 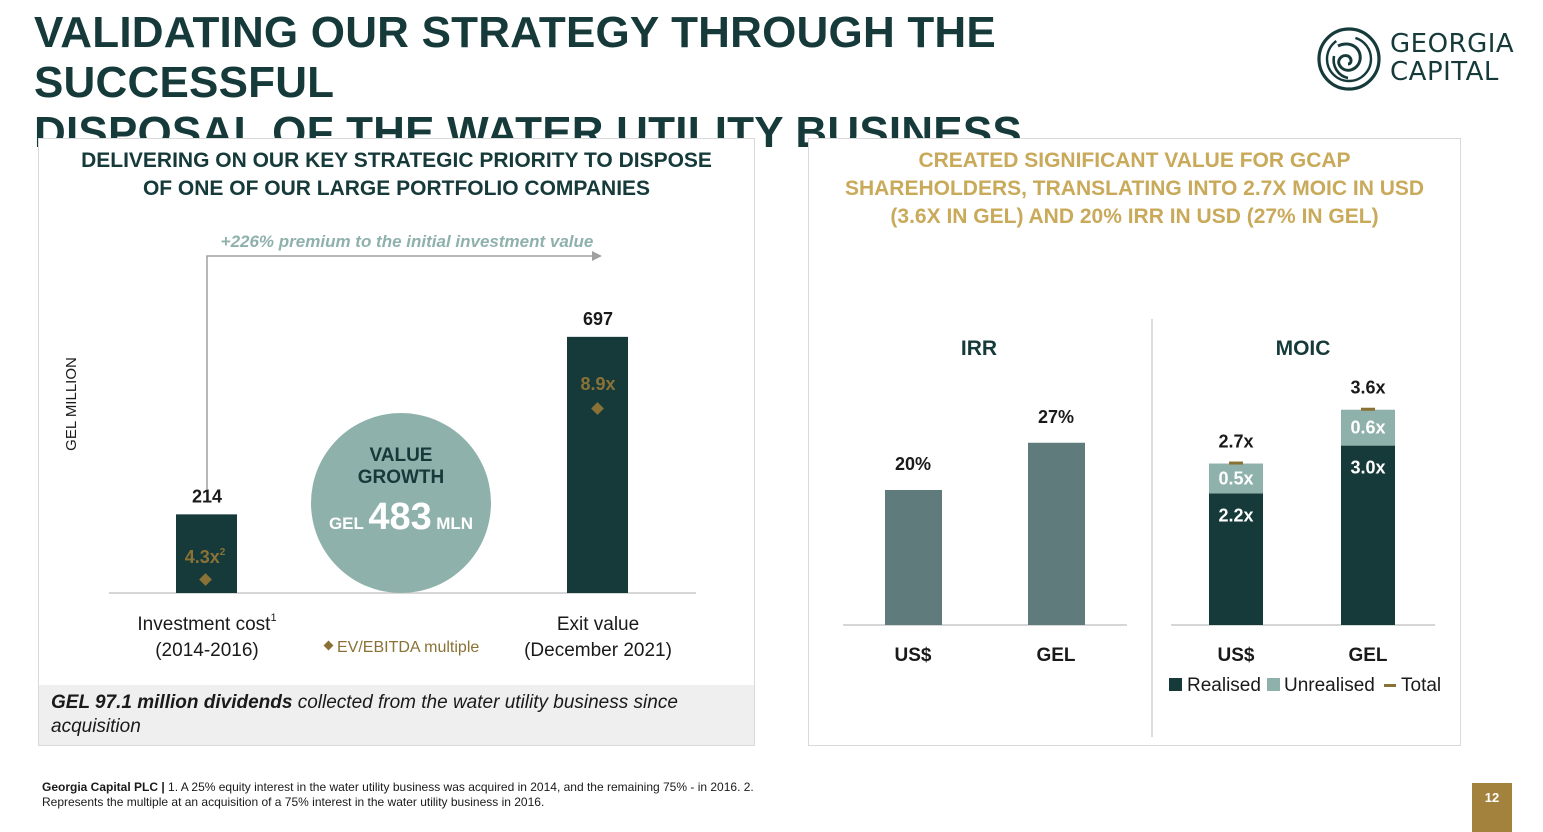 What do you see at coordinates (1236, 463) in the screenshot?
I see `moic-total-marker-usd` at bounding box center [1236, 463].